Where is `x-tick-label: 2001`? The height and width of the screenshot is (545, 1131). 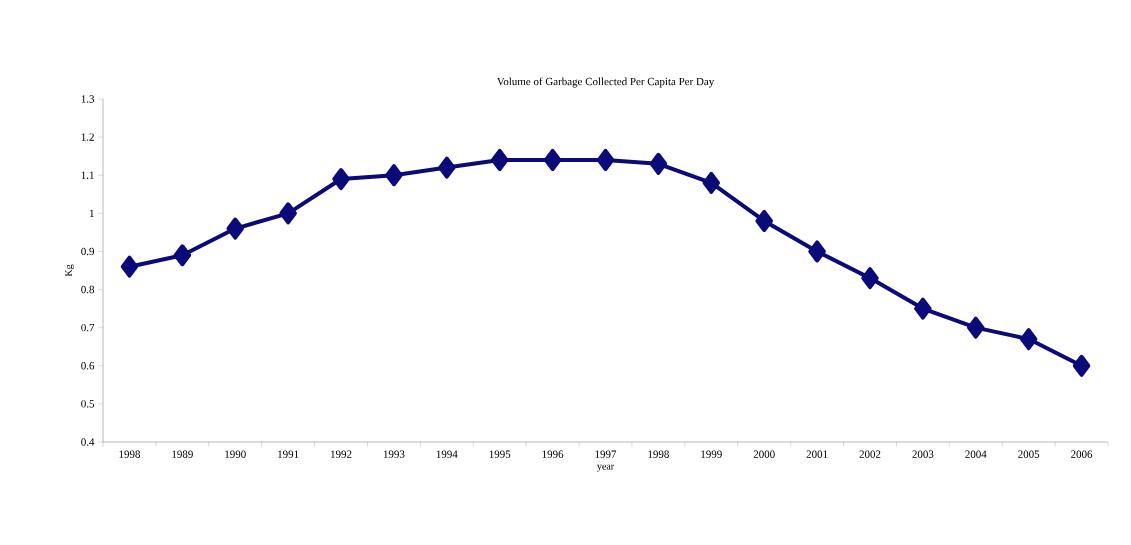 x-tick-label: 2001 is located at coordinates (817, 454).